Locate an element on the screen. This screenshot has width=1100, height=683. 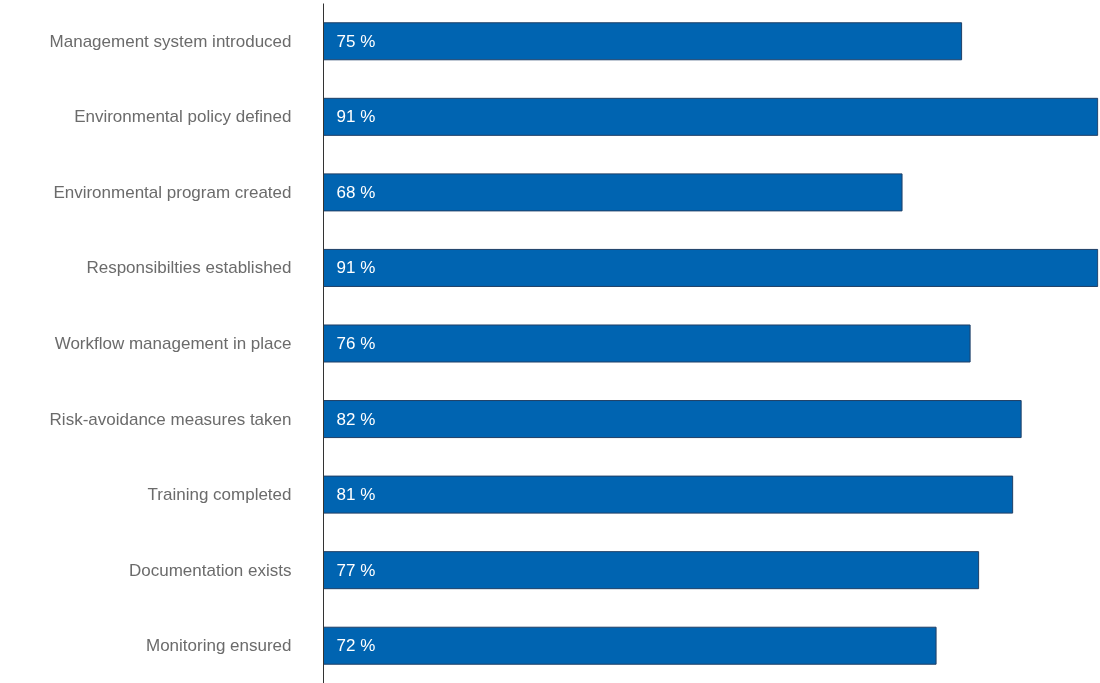
data-label: 82 % is located at coordinates (356, 419).